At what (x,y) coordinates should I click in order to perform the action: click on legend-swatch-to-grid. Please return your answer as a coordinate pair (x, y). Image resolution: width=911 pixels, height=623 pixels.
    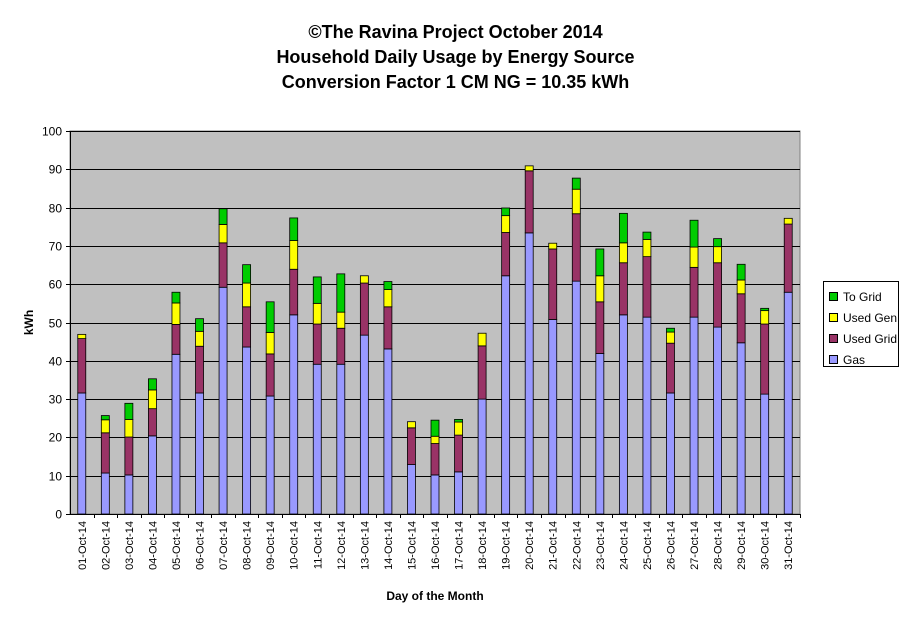
    Looking at the image, I should click on (833, 296).